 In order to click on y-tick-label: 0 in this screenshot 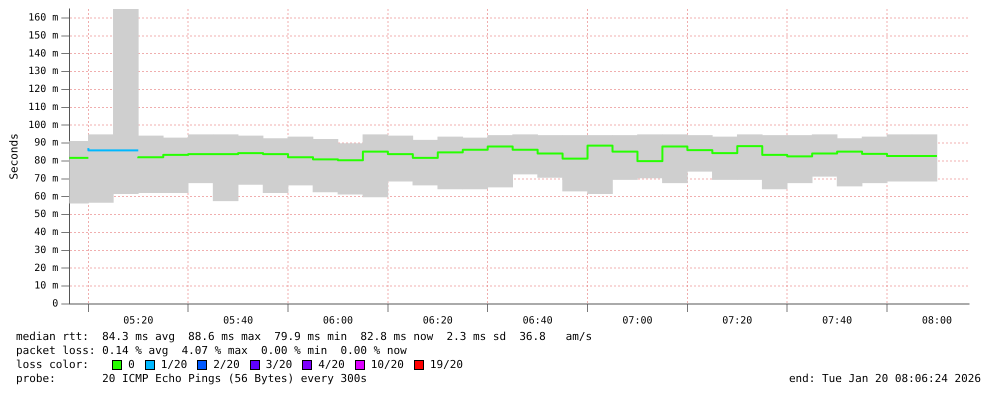, I will do `click(55, 304)`.